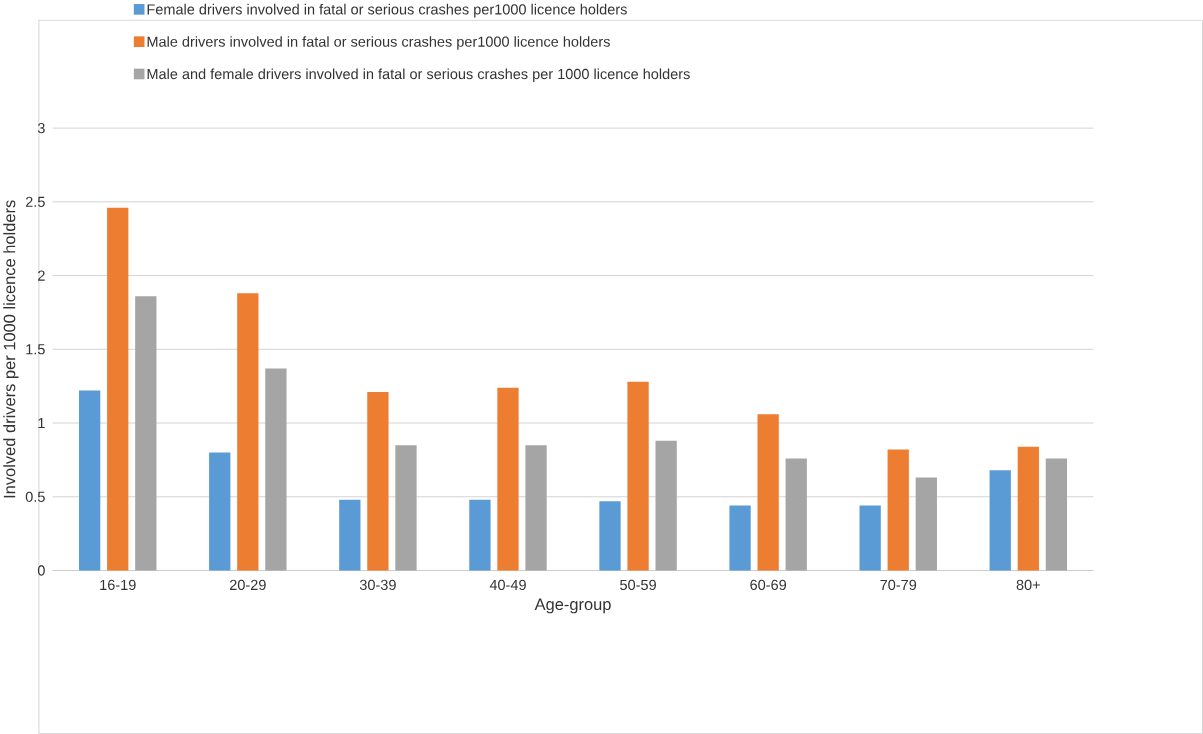 The image size is (1203, 734). I want to click on y-axis-title: Involved drivers per 1000 licence holders, so click(11, 349).